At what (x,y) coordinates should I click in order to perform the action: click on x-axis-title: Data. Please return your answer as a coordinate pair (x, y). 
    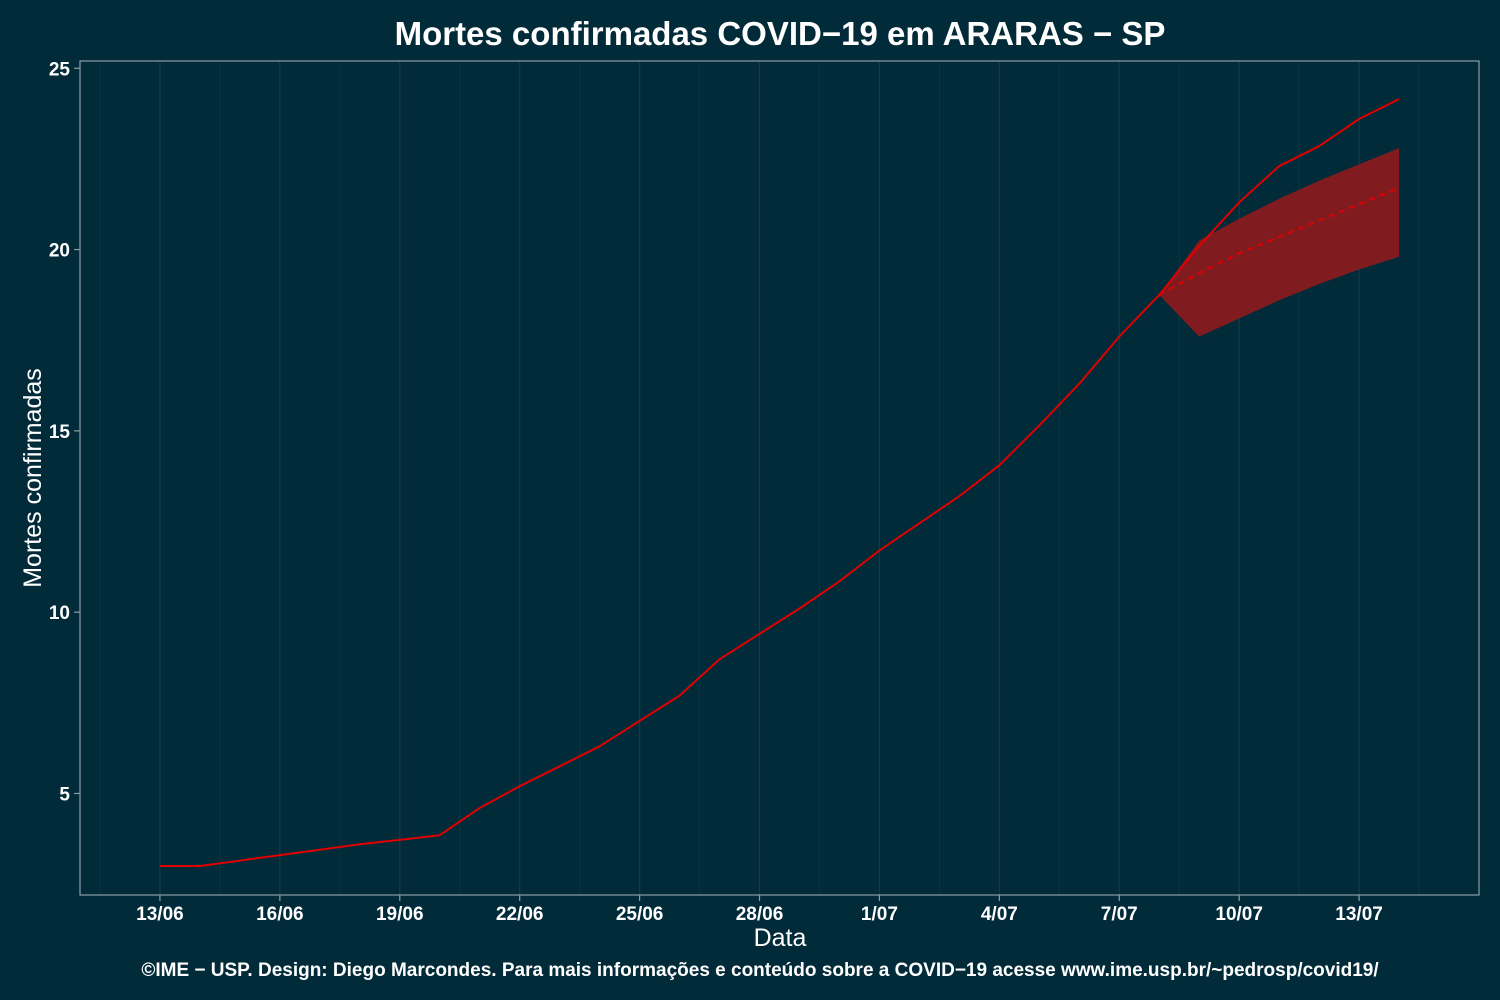
    Looking at the image, I should click on (780, 938).